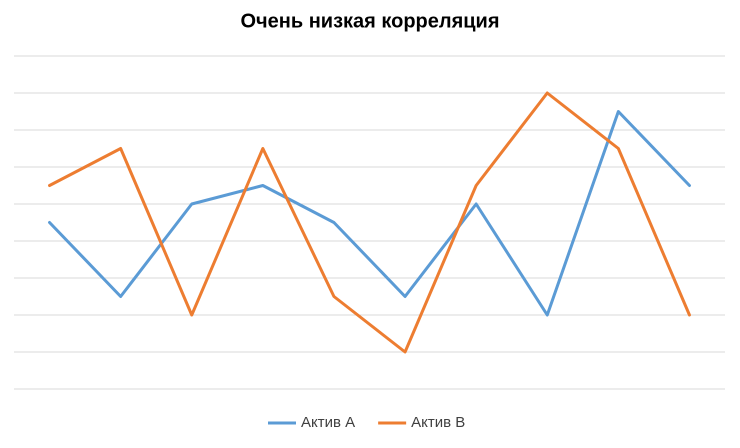 Image resolution: width=740 pixels, height=448 pixels. What do you see at coordinates (369, 21) in the screenshot?
I see `chart-title: Очень низкая корреляция` at bounding box center [369, 21].